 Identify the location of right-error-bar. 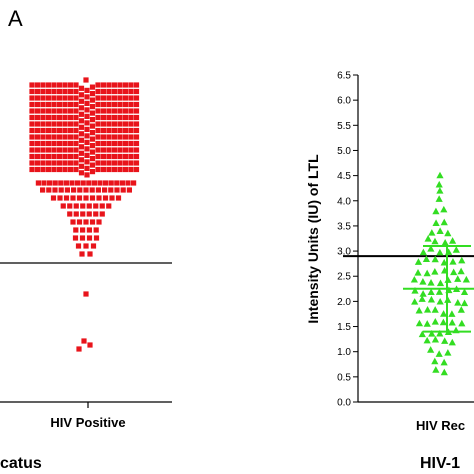
(438, 289).